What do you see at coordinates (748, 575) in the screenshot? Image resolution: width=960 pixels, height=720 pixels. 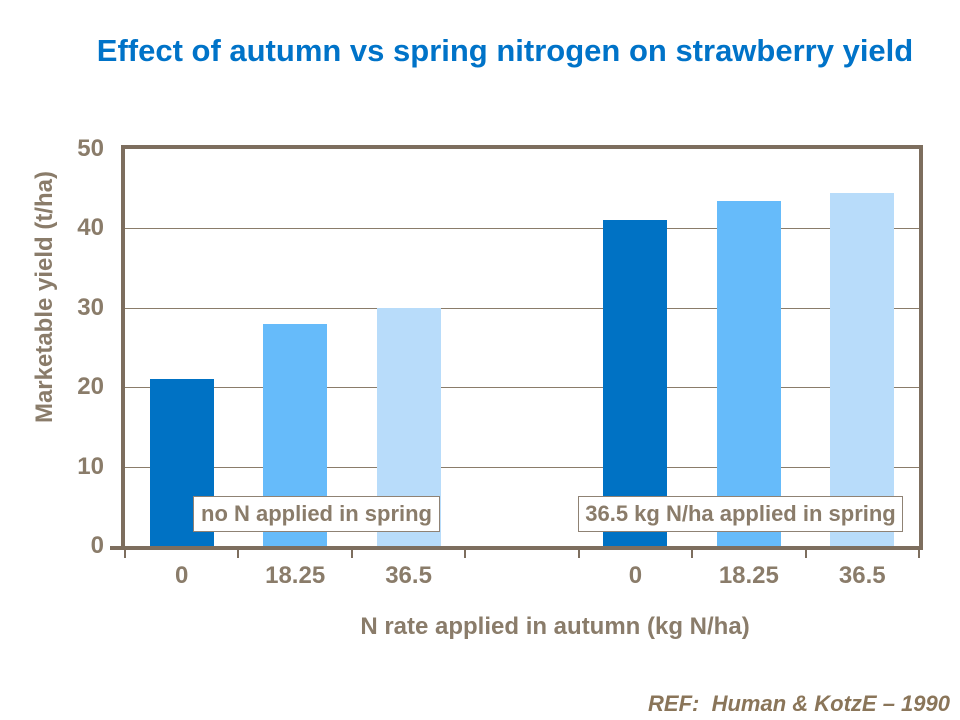 I see `x-tick-label-5: 18.25` at bounding box center [748, 575].